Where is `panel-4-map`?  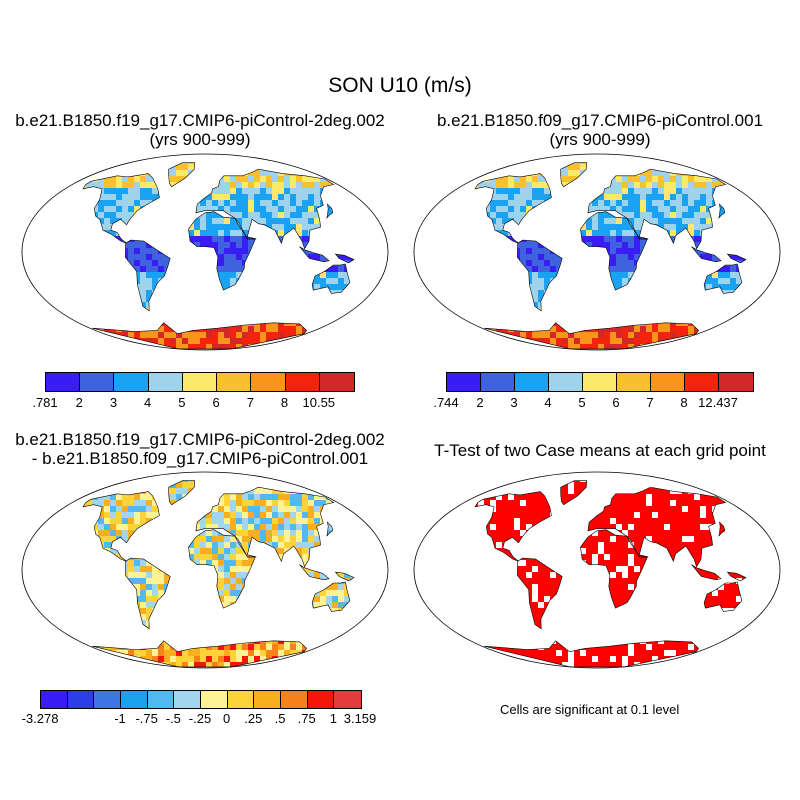
panel-4-map is located at coordinates (597, 570).